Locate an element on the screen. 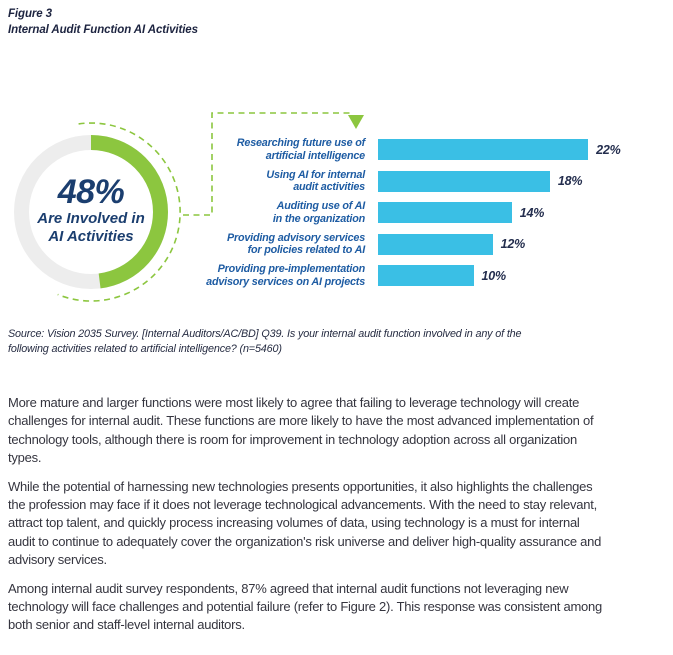 The width and height of the screenshot is (673, 655). bar-row: Using AI for internal audit activities 18% is located at coordinates (403, 182).